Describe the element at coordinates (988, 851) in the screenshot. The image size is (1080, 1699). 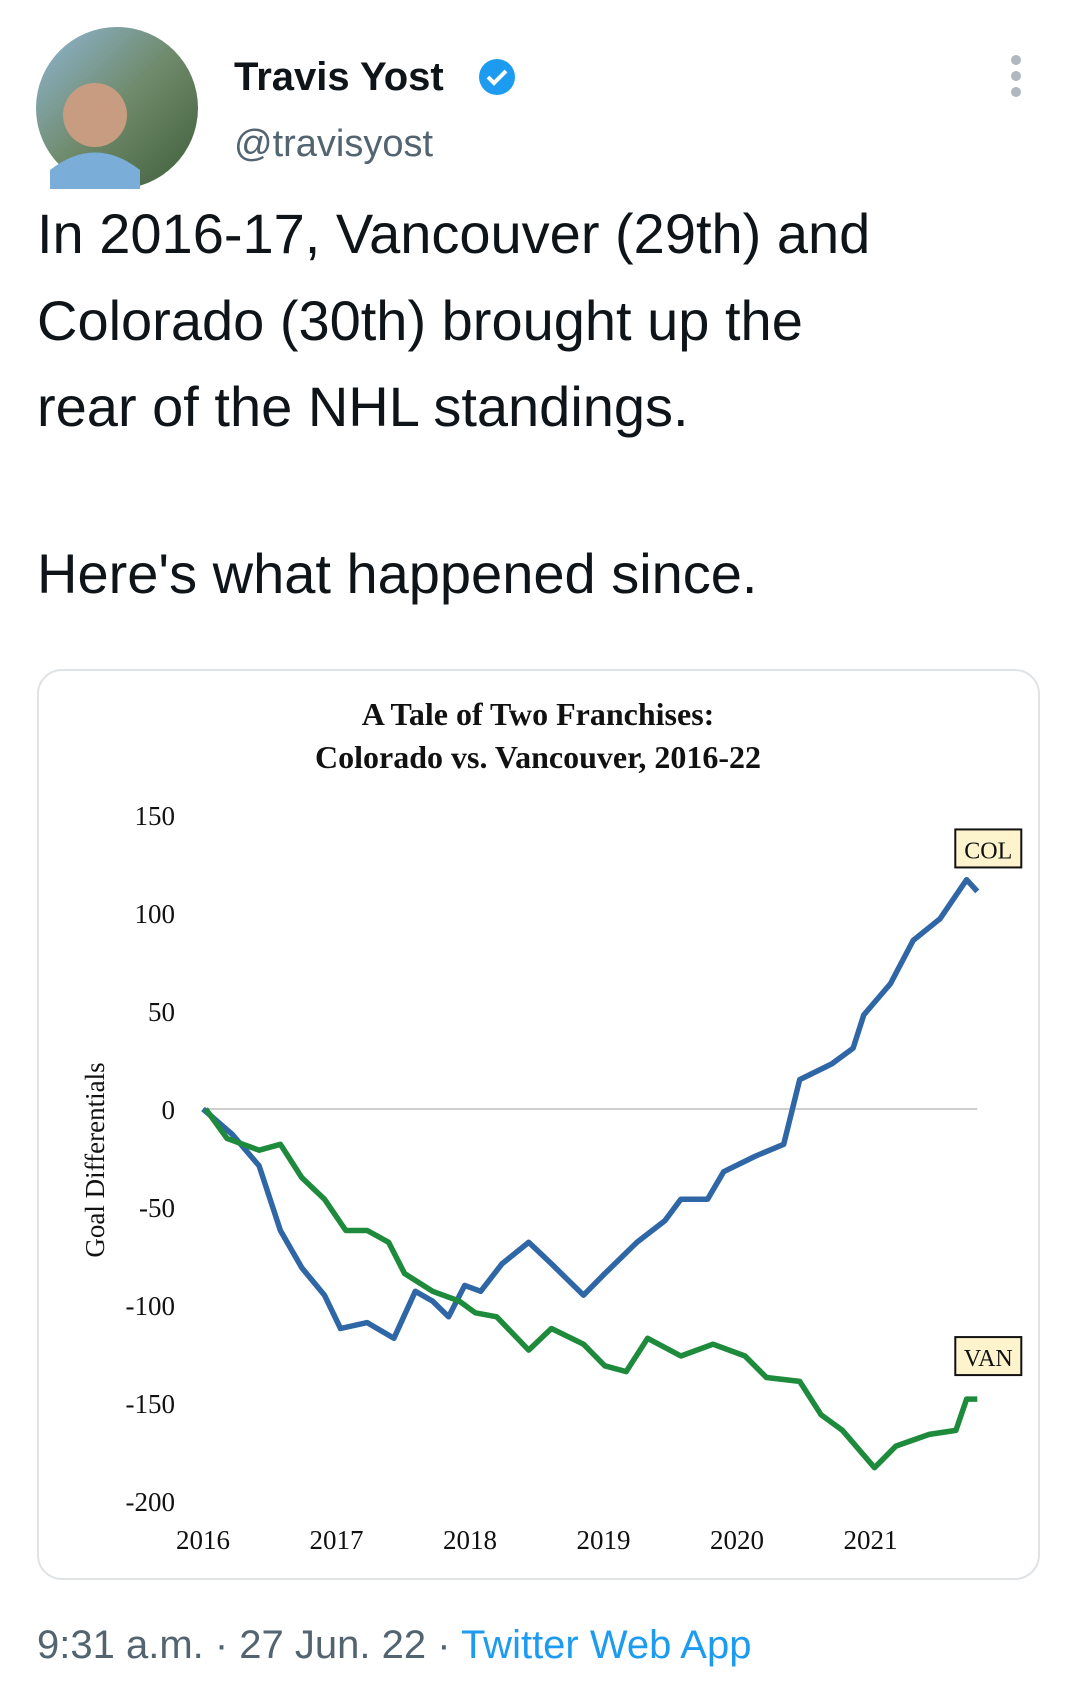
I see `series-label: COL` at that location.